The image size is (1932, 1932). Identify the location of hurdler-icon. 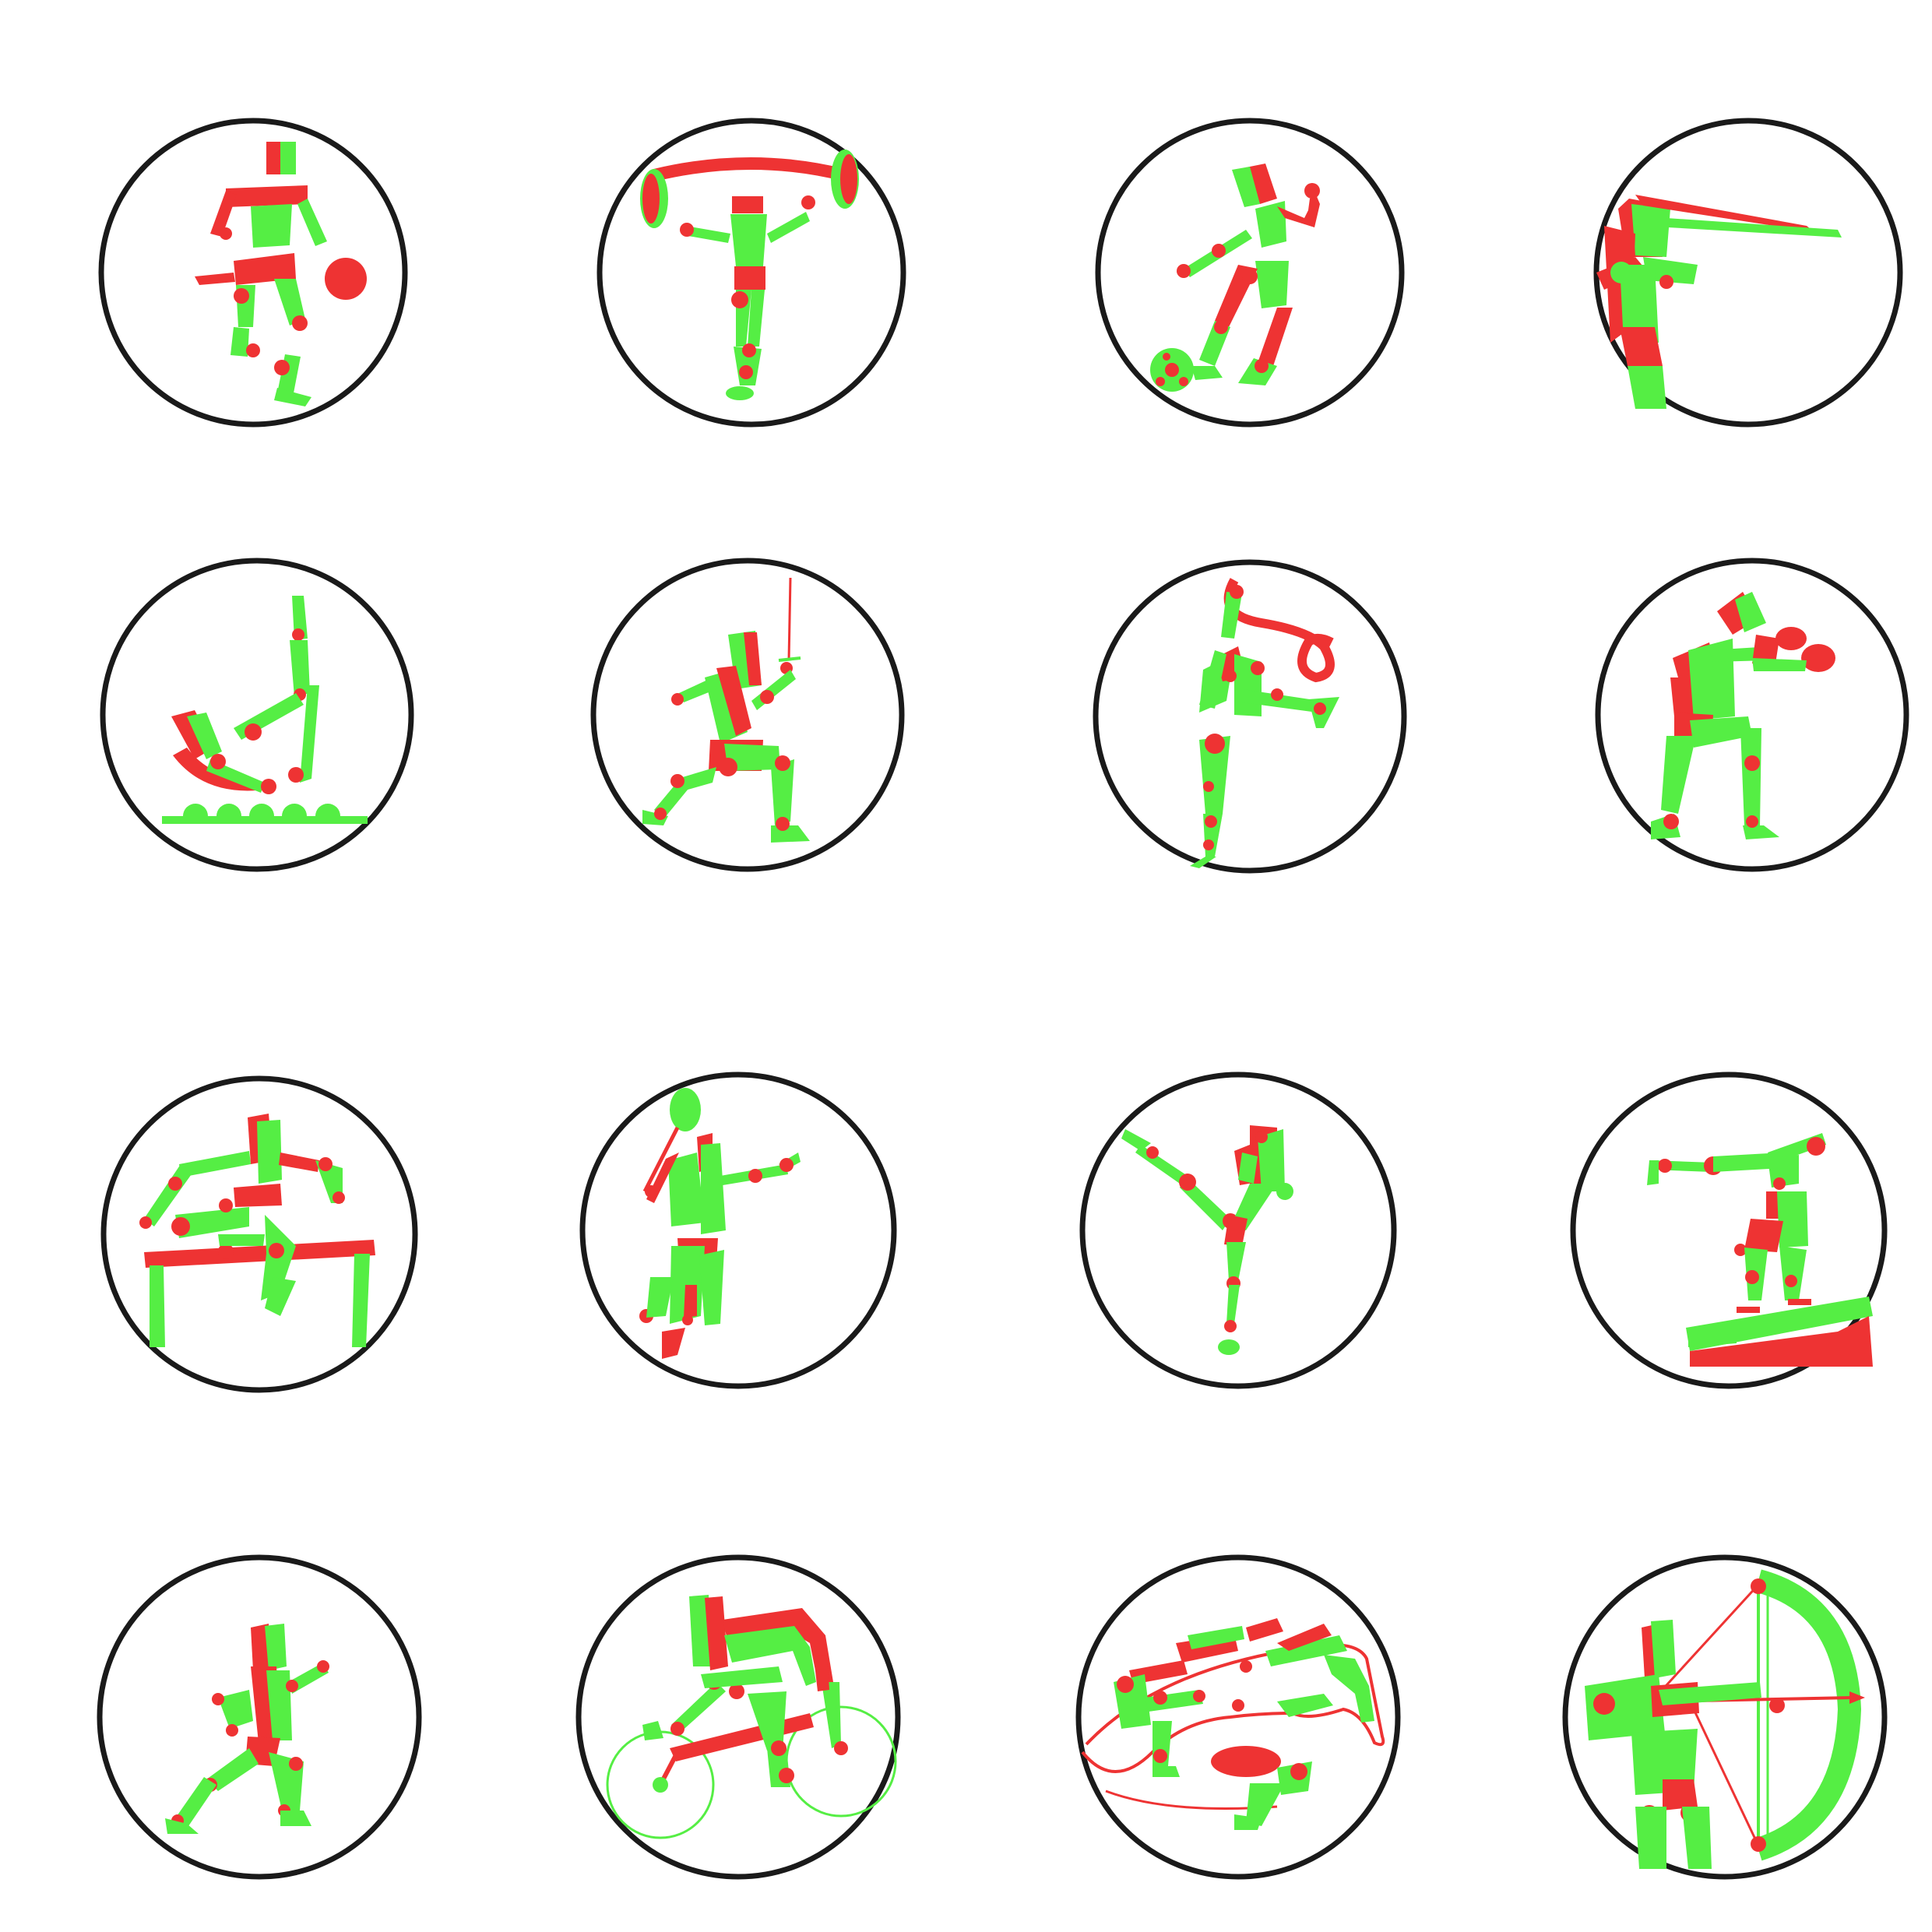
(257, 1230).